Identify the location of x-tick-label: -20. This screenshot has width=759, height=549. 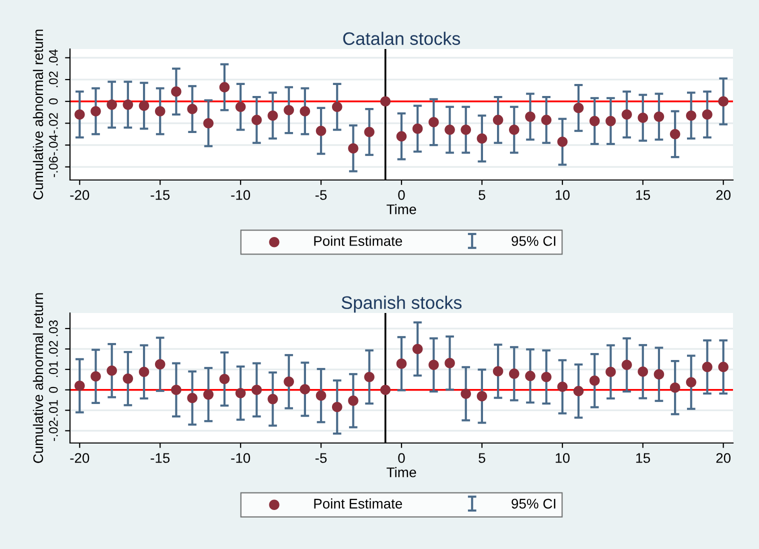
(80, 195).